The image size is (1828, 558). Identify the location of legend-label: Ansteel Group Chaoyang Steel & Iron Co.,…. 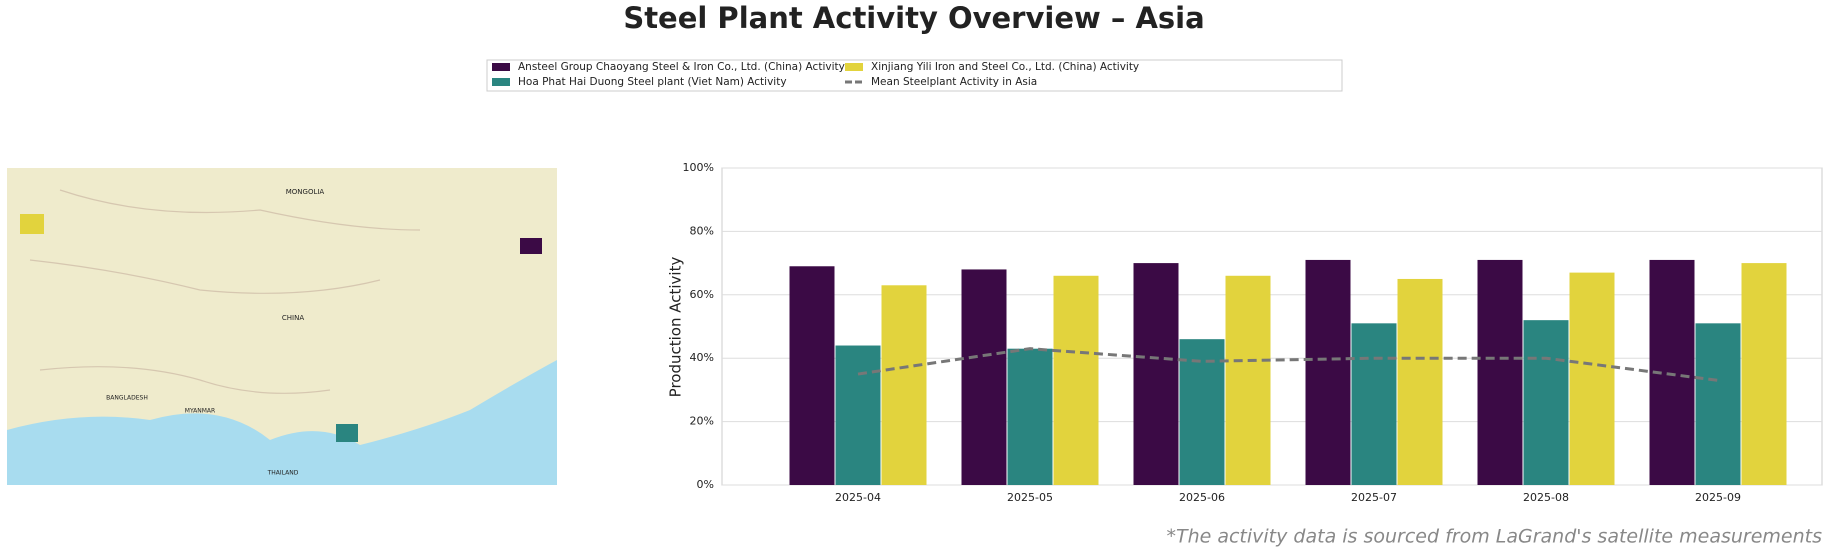
(681, 67).